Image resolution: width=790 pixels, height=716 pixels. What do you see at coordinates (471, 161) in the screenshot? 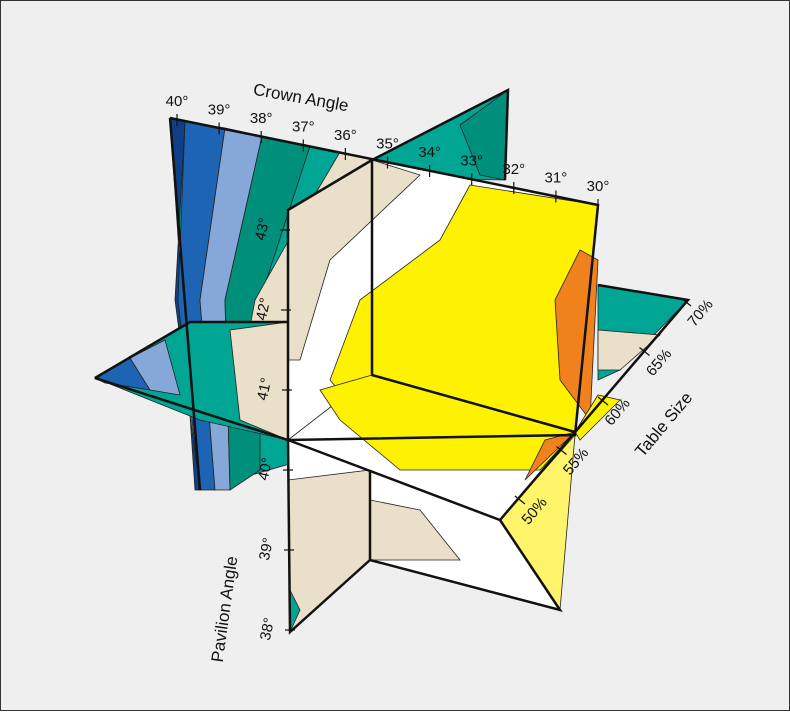
I see `tick-label: 33°` at bounding box center [471, 161].